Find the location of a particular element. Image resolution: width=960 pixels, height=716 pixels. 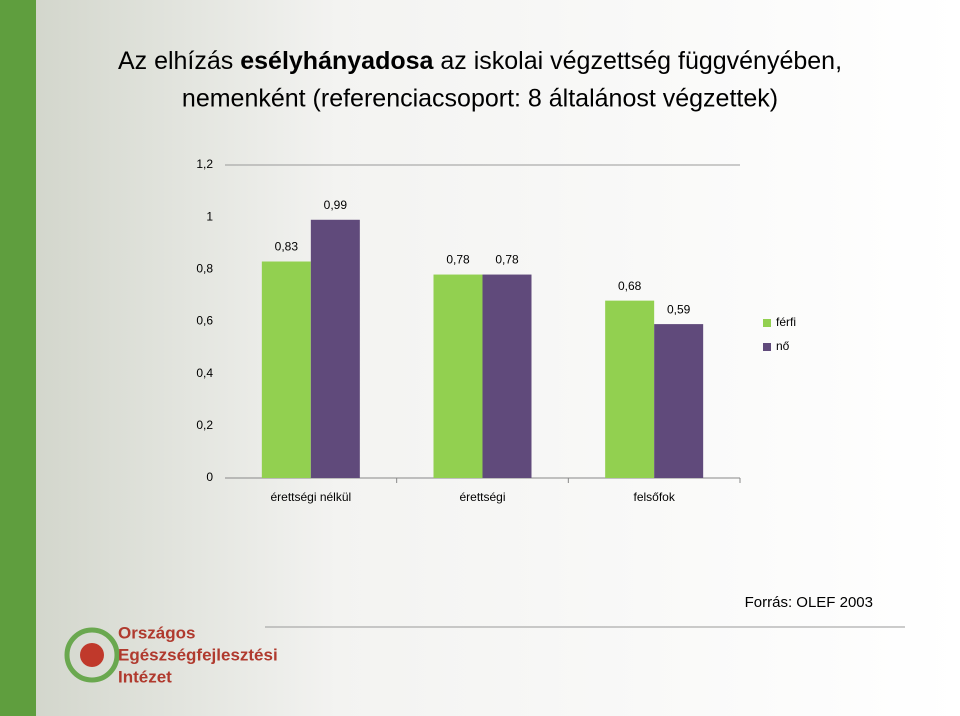

y-tick-label: 0,6 is located at coordinates (204, 321).